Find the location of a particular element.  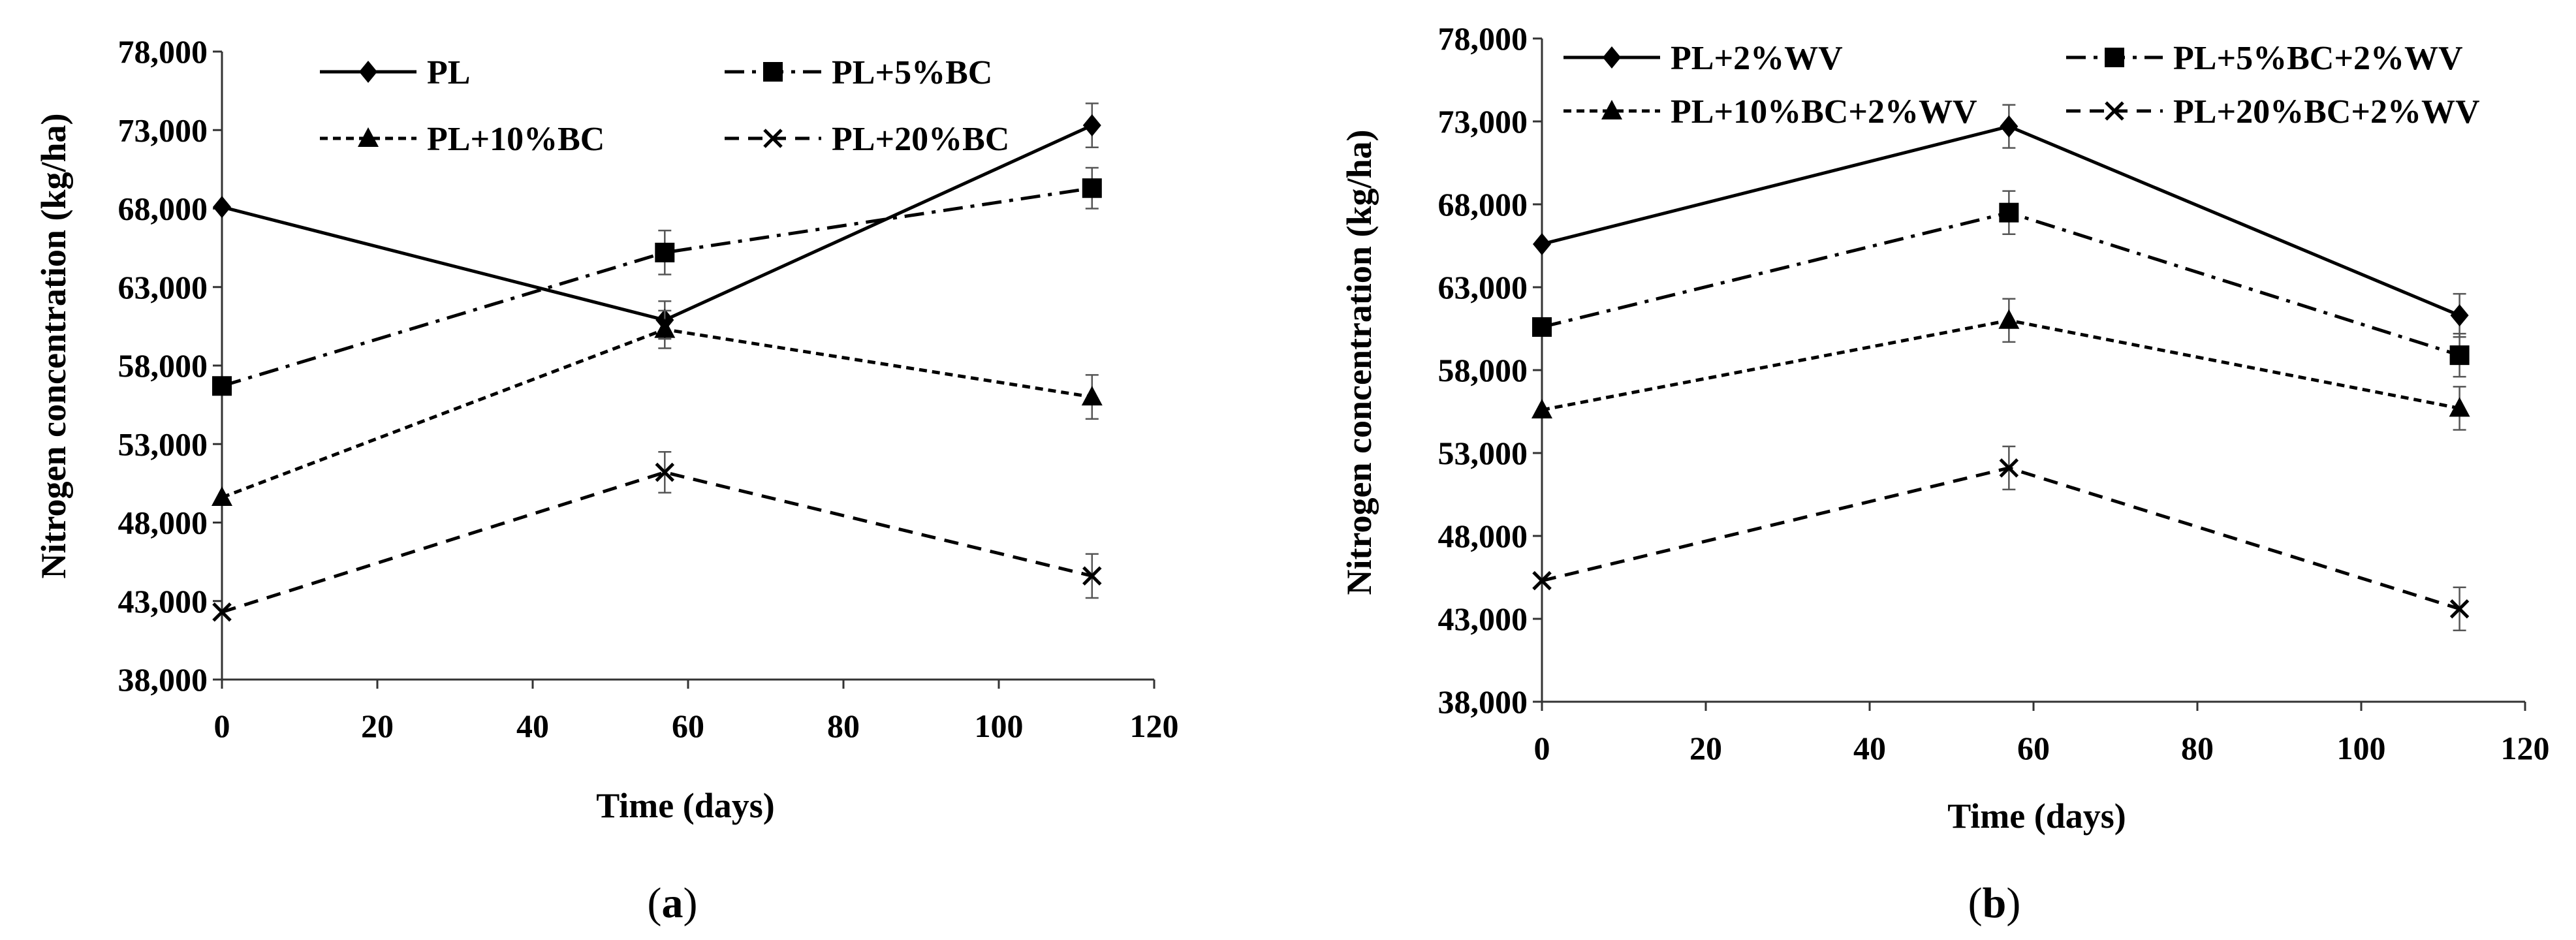

panel-a-x-tick-label: 120 is located at coordinates (1154, 726).